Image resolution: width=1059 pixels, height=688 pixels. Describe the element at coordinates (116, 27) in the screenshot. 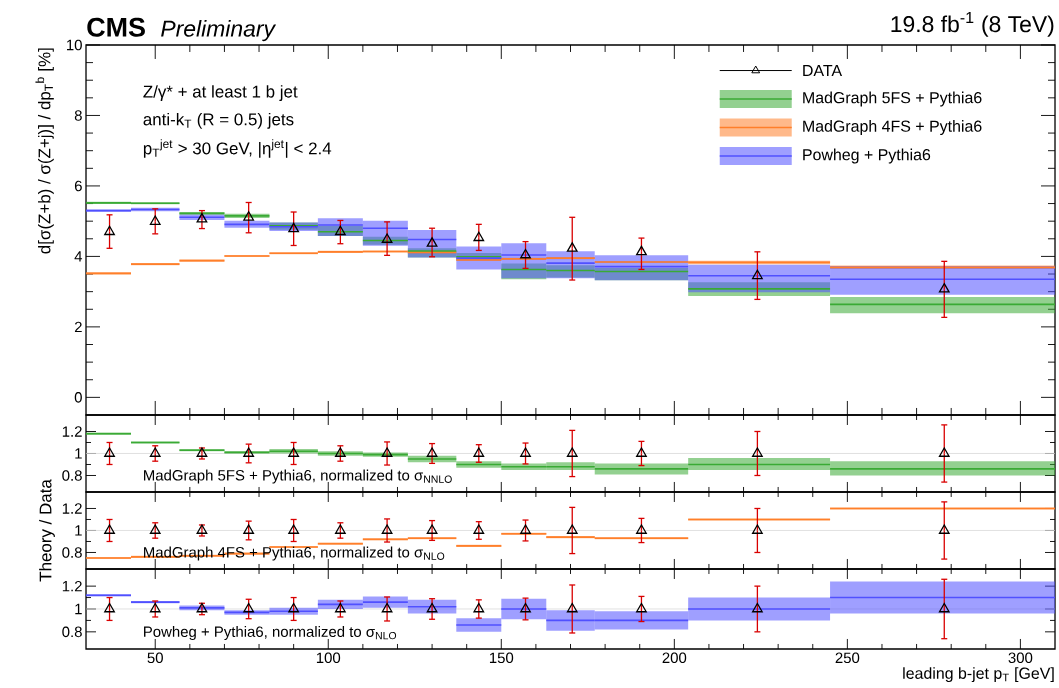

I see `chart-title: CMS` at that location.